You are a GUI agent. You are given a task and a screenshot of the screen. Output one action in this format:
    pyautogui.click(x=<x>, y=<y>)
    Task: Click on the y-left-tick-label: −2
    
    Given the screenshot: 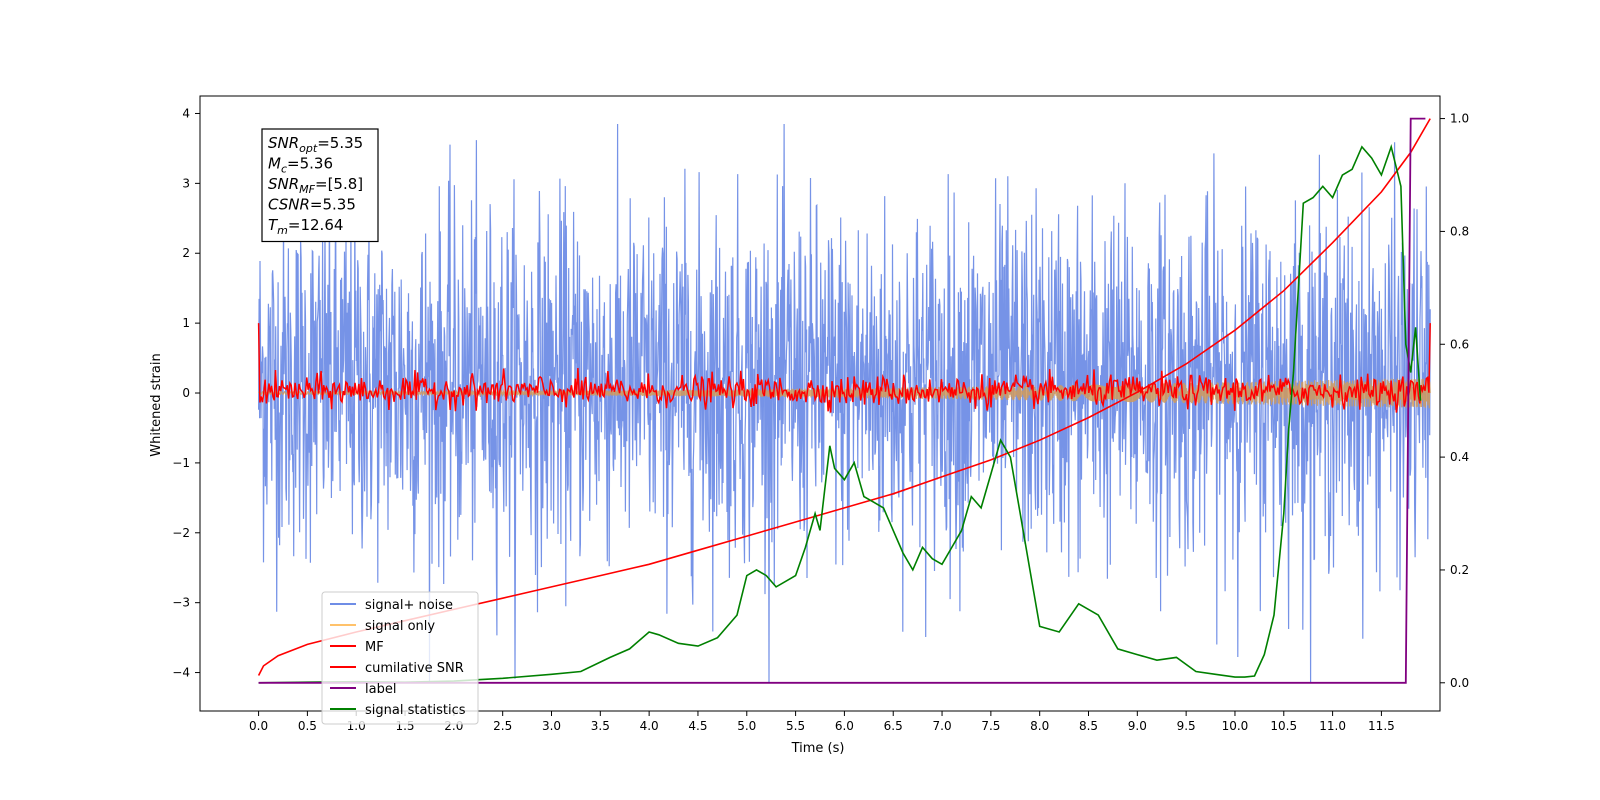 What is the action you would take?
    pyautogui.click(x=181, y=533)
    